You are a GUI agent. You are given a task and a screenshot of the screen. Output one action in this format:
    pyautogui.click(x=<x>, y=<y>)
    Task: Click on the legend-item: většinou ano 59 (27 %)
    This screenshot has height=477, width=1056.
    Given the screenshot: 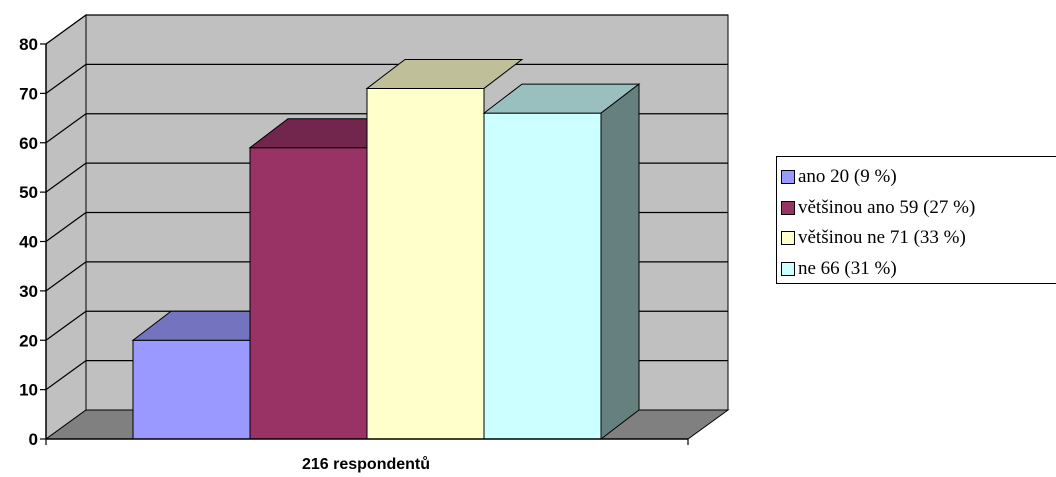 What is the action you would take?
    pyautogui.click(x=878, y=208)
    